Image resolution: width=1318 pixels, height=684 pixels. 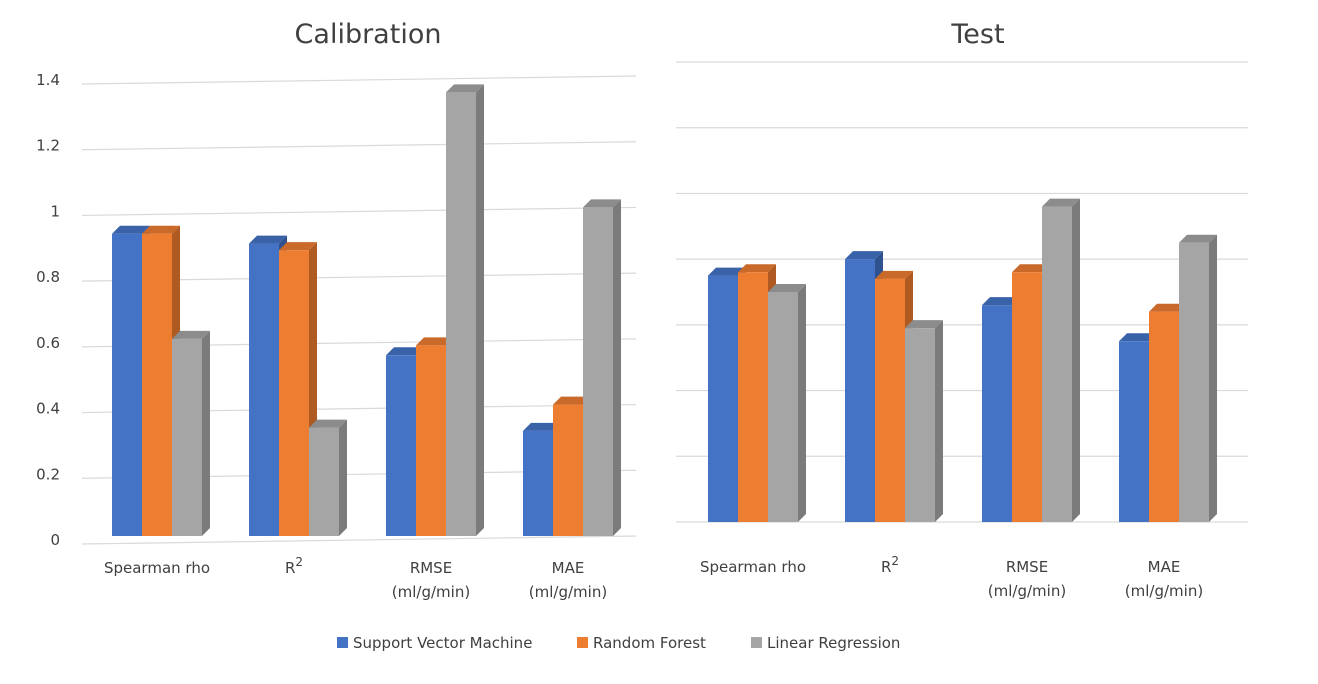 I want to click on legend-swatch-rf, so click(x=582, y=642).